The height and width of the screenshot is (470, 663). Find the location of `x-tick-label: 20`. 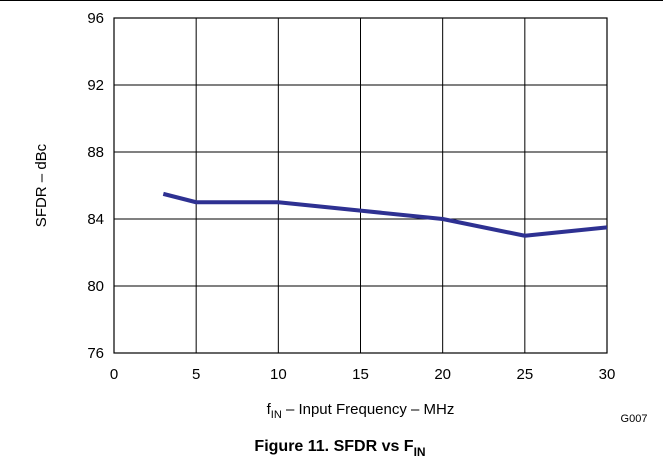

x-tick-label: 20 is located at coordinates (442, 374).